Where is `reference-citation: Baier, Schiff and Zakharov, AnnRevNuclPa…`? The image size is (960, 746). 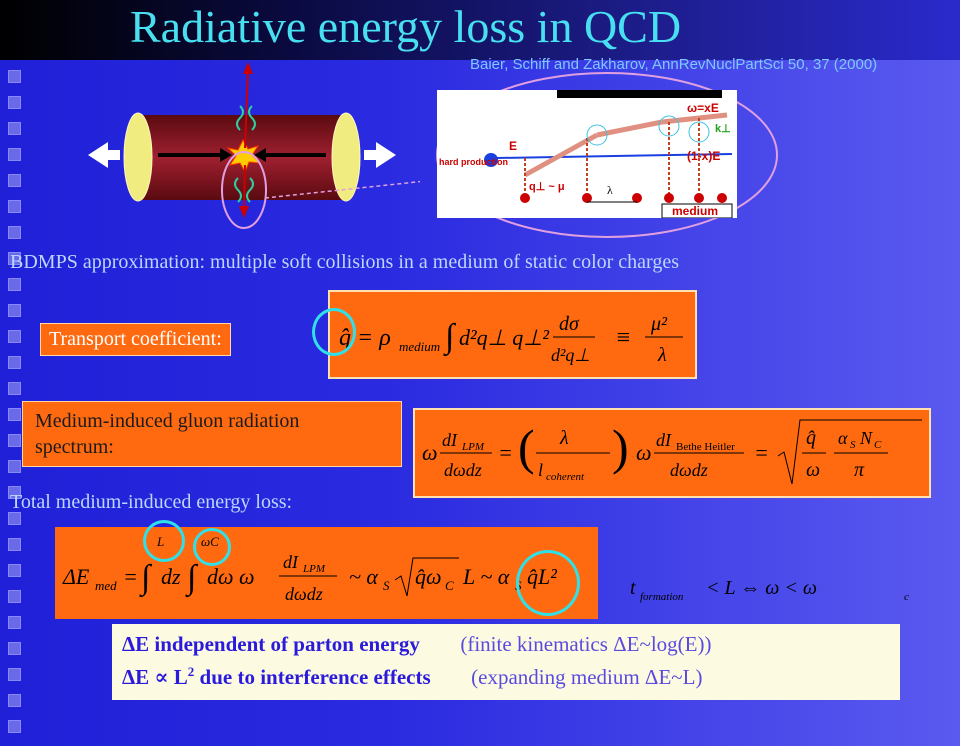
reference-citation: Baier, Schiff and Zakharov, AnnRevNuclPa… is located at coordinates (674, 64).